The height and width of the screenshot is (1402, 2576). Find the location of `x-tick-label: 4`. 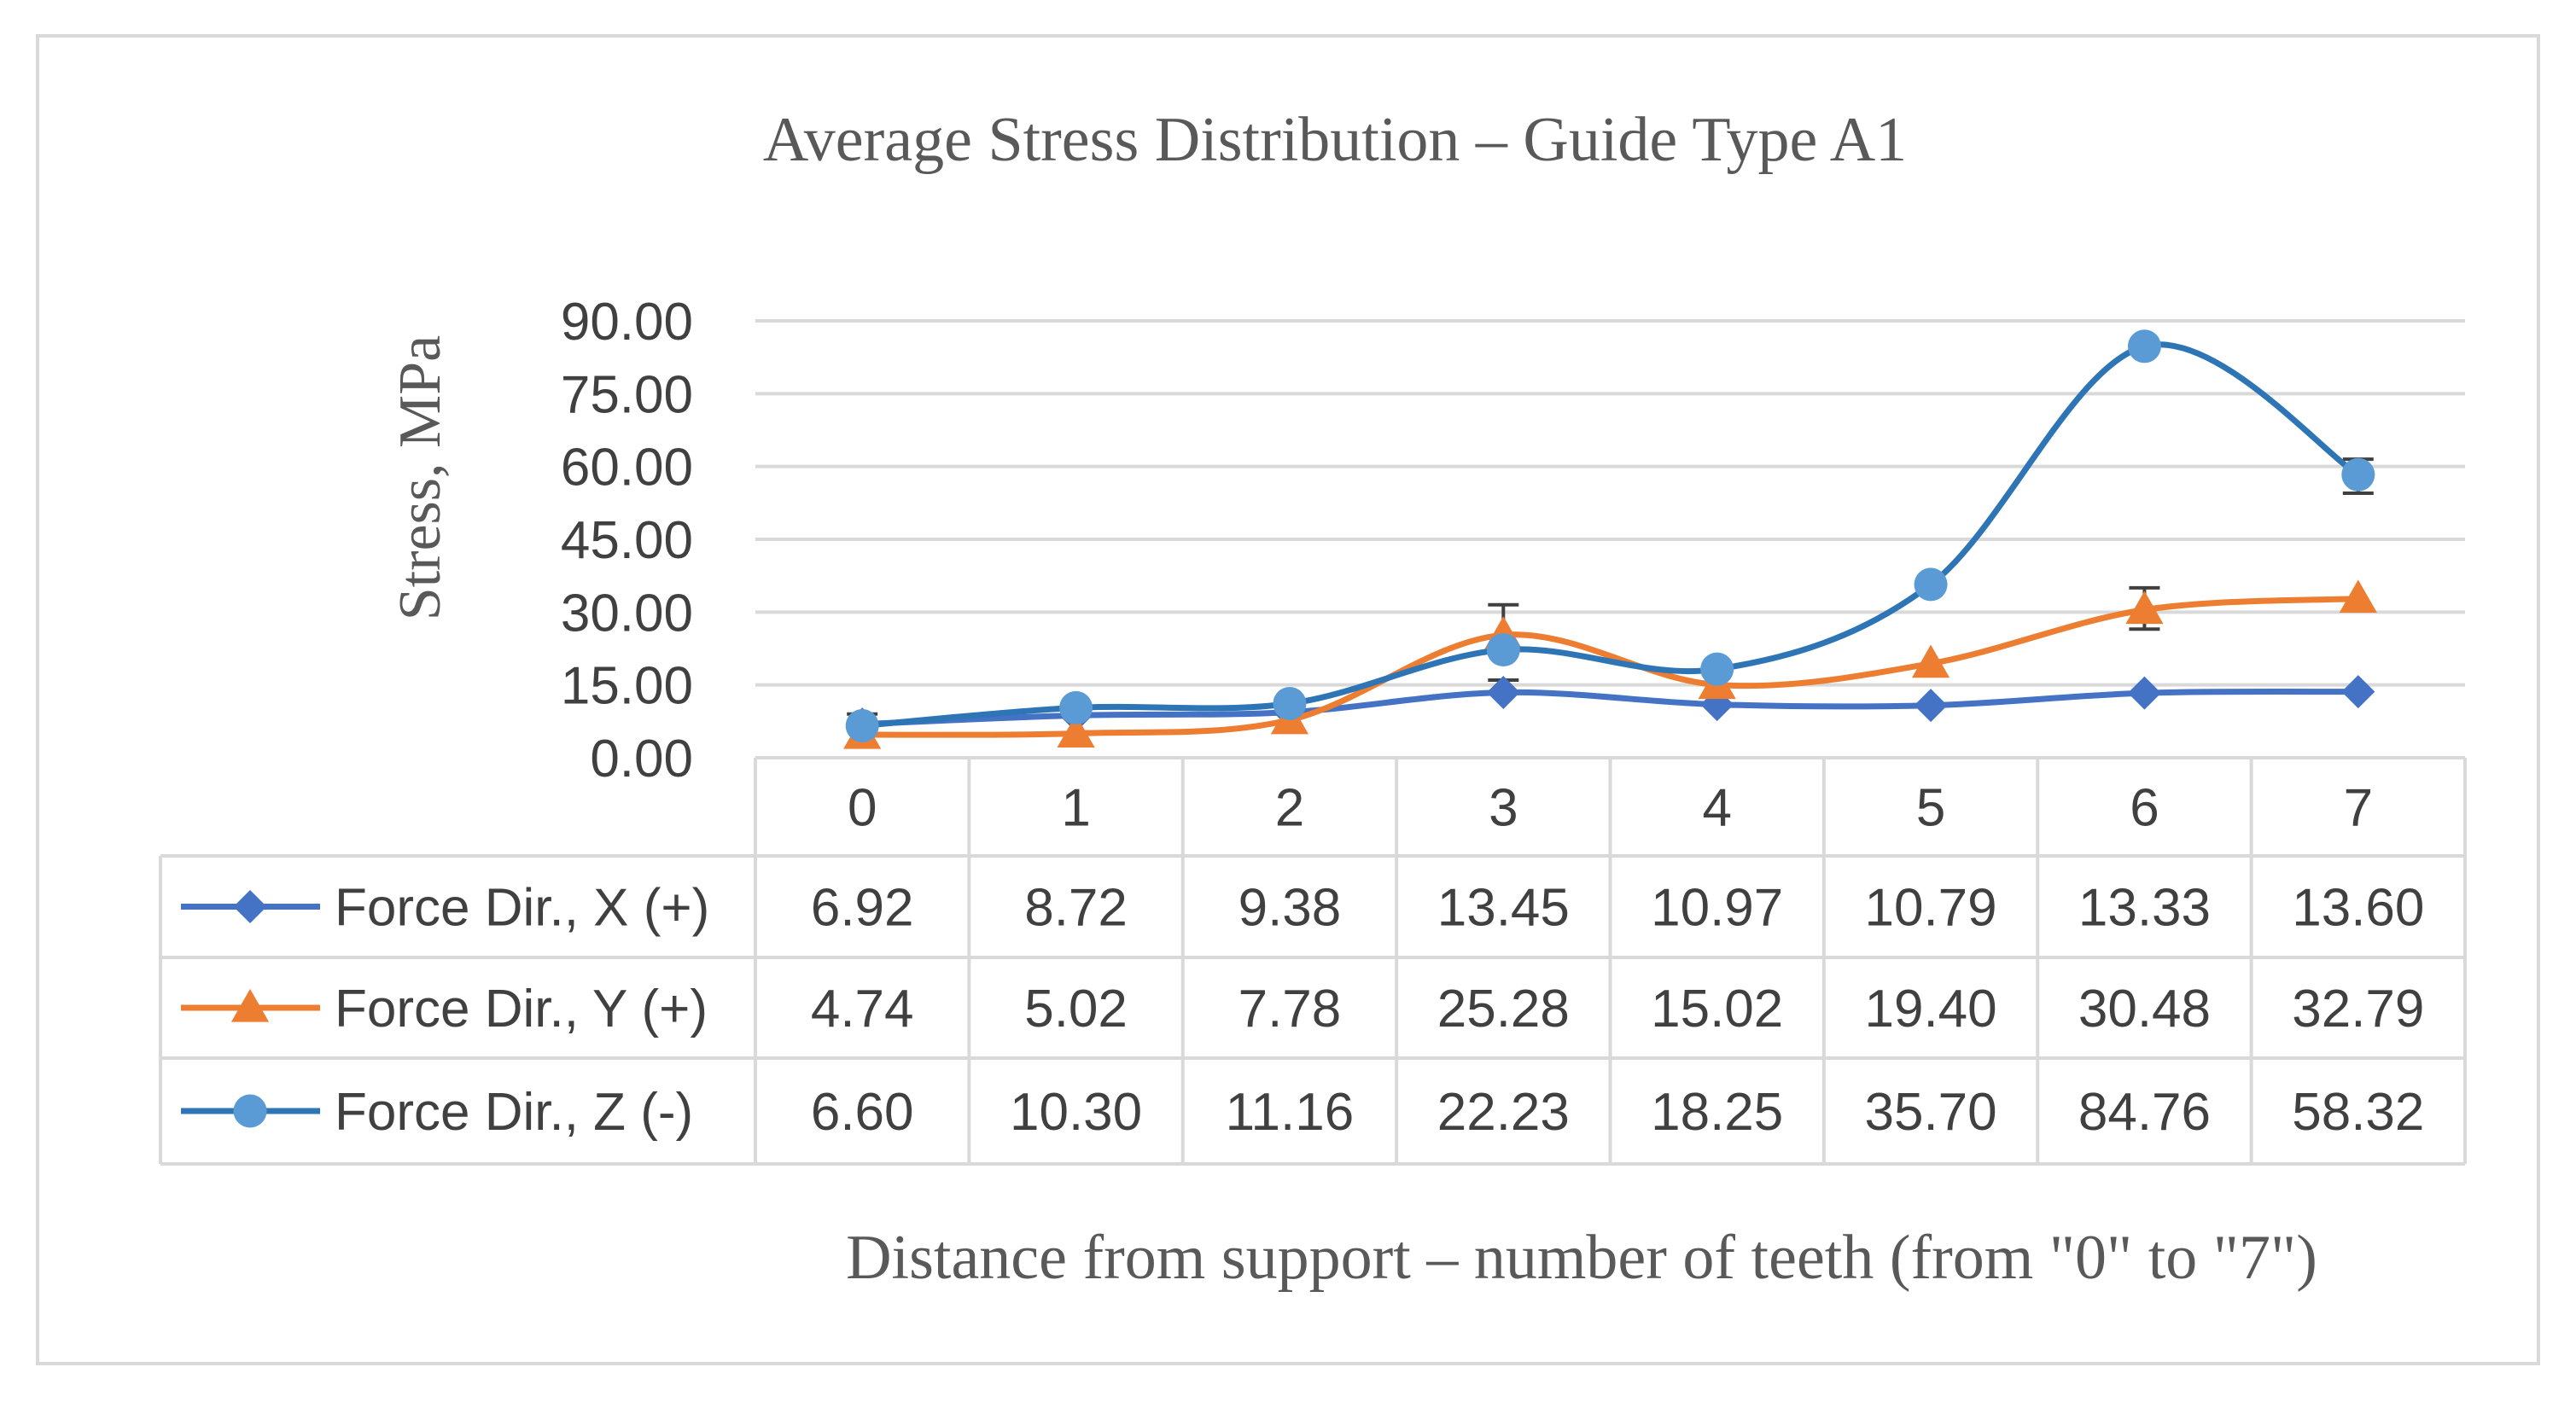

x-tick-label: 4 is located at coordinates (1716, 809).